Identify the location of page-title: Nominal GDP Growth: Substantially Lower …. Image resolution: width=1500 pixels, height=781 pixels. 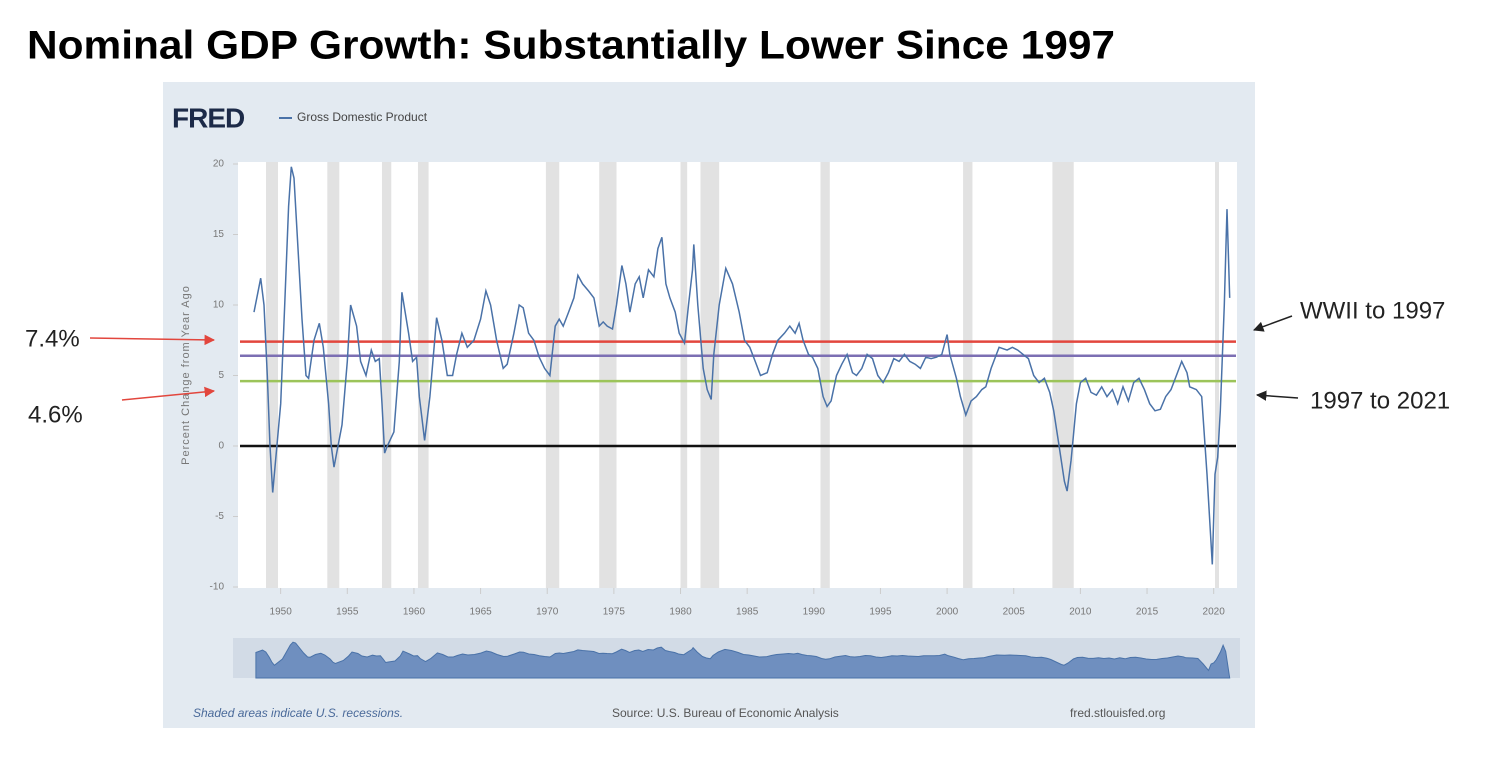
(571, 46).